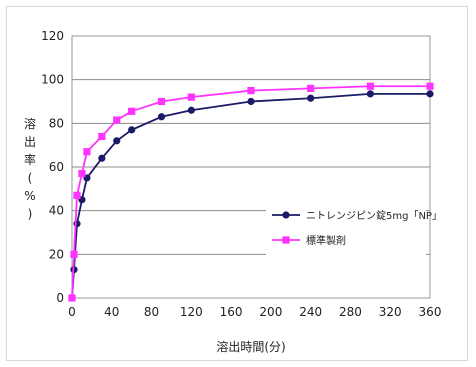  Describe the element at coordinates (390, 312) in the screenshot. I see `x-tick-label-320: 320` at that location.